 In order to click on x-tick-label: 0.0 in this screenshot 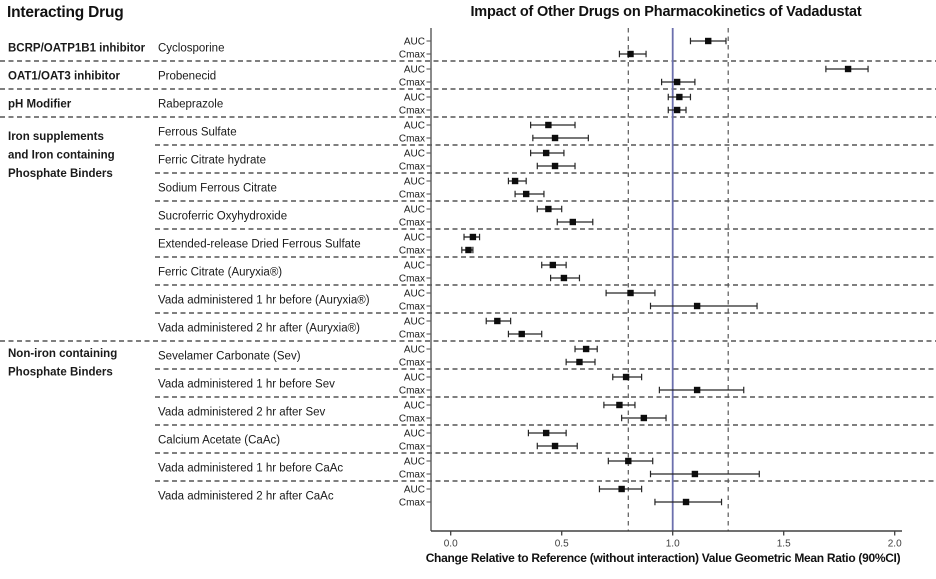, I will do `click(451, 544)`.